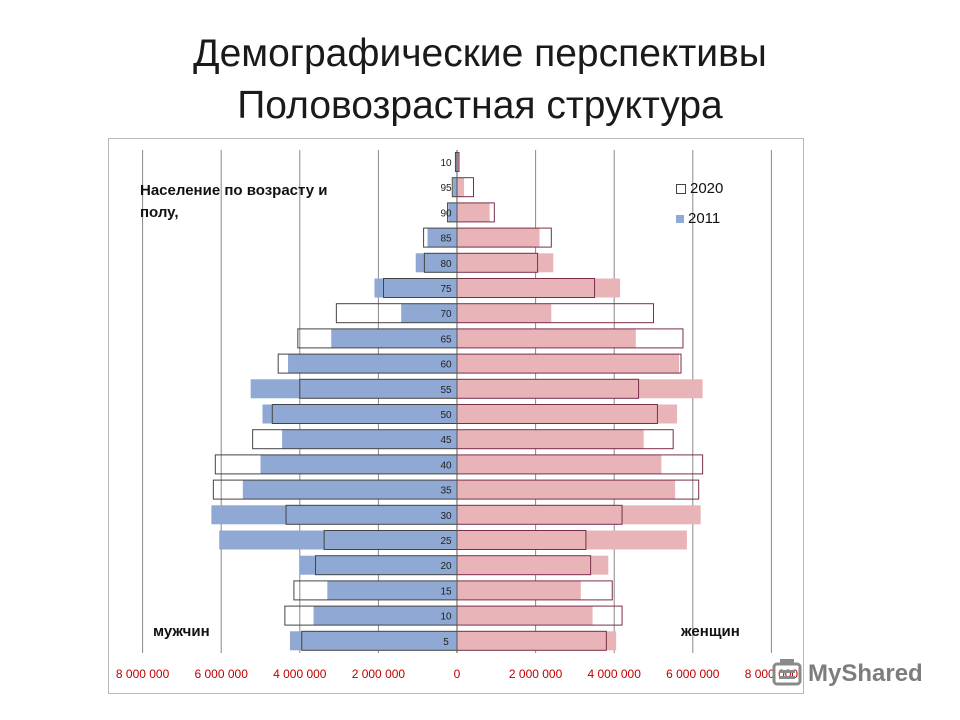 The image size is (960, 720). What do you see at coordinates (234, 201) in the screenshot?
I see `chart-title: Население по возрасту и полу,` at bounding box center [234, 201].